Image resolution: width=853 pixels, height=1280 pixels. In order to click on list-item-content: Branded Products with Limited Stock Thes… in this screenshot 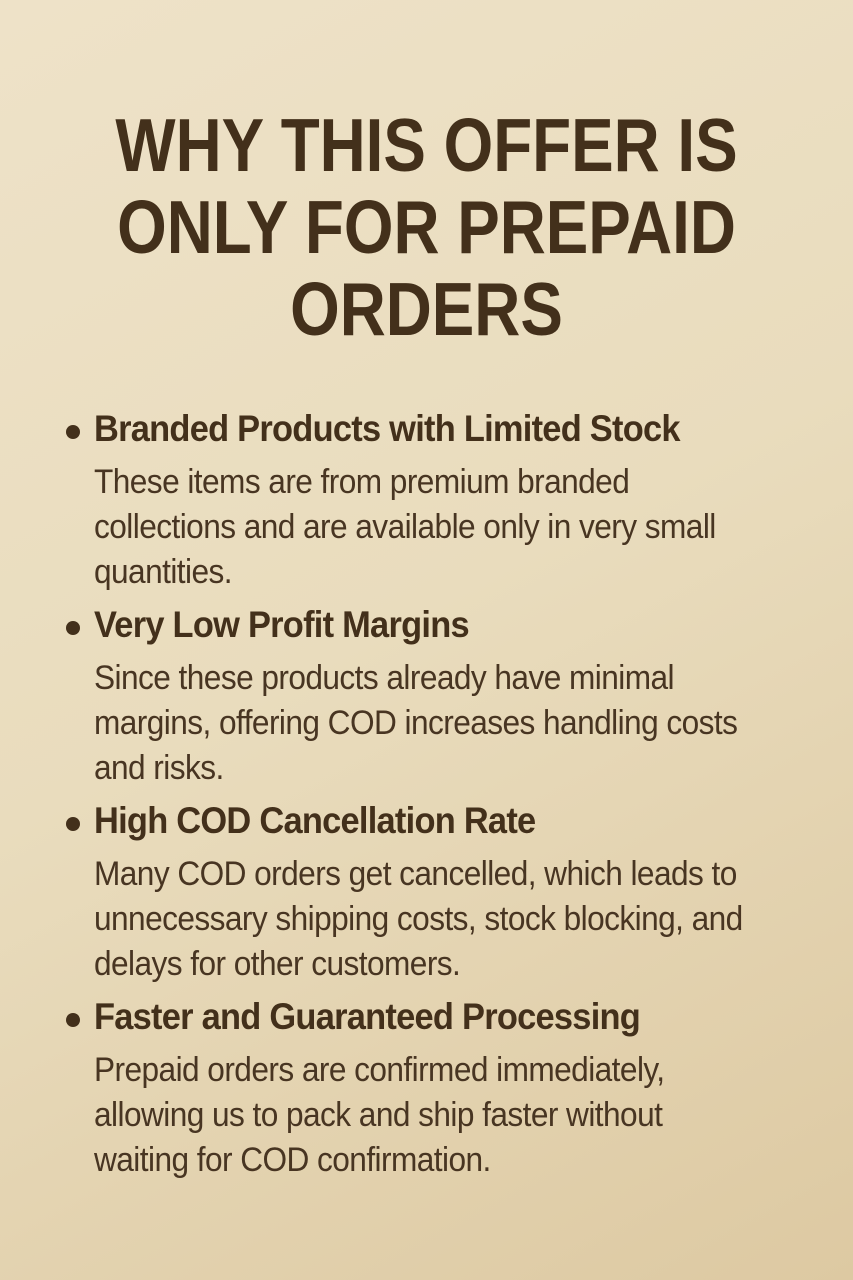, I will do `click(452, 501)`.